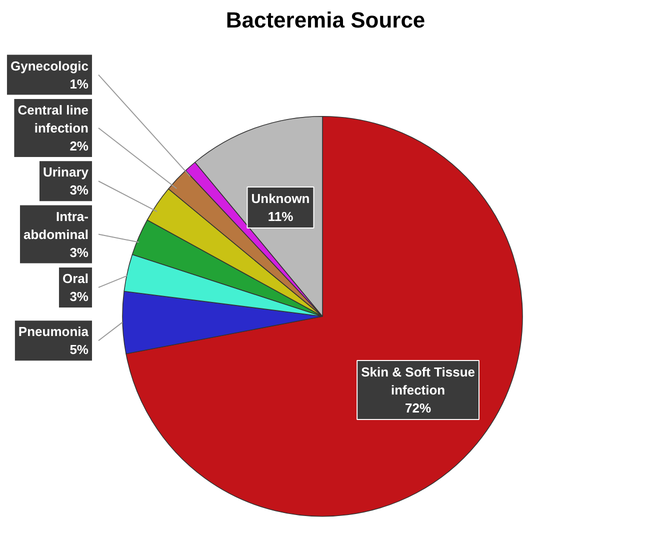 The image size is (650, 549). I want to click on data-label: 2%, so click(79, 146).